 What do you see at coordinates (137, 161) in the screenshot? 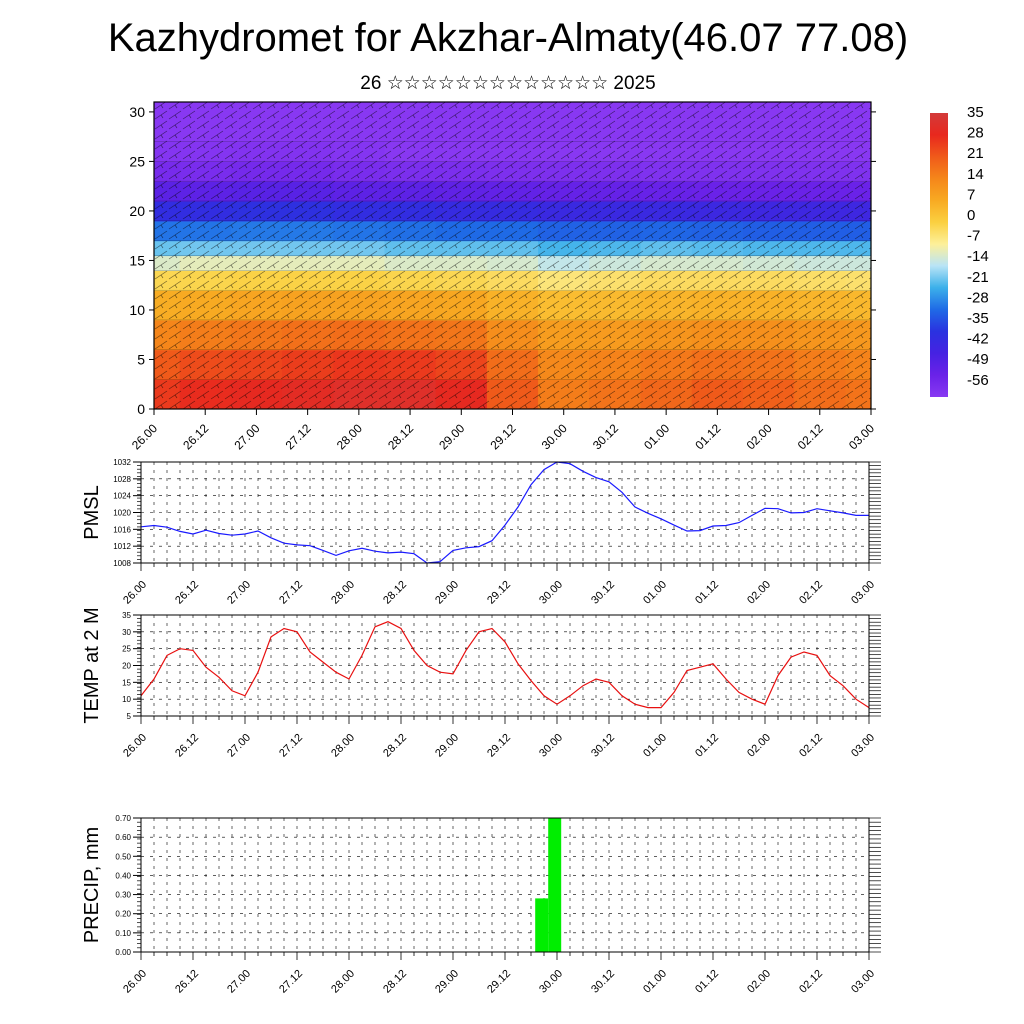
I see `y-tick-label: 25` at bounding box center [137, 161].